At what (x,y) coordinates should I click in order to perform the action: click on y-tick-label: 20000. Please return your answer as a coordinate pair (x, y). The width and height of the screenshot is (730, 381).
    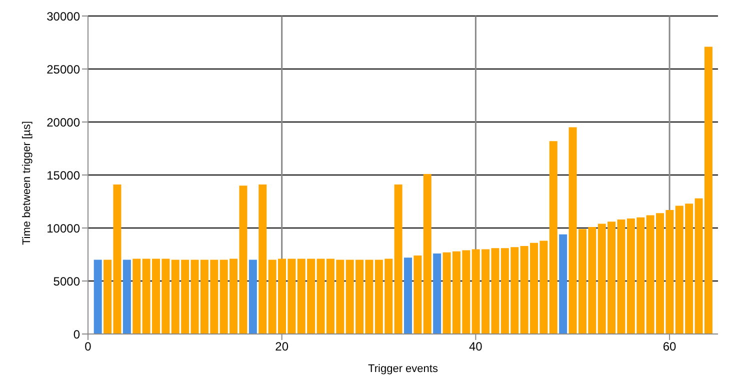
    Looking at the image, I should click on (63, 122).